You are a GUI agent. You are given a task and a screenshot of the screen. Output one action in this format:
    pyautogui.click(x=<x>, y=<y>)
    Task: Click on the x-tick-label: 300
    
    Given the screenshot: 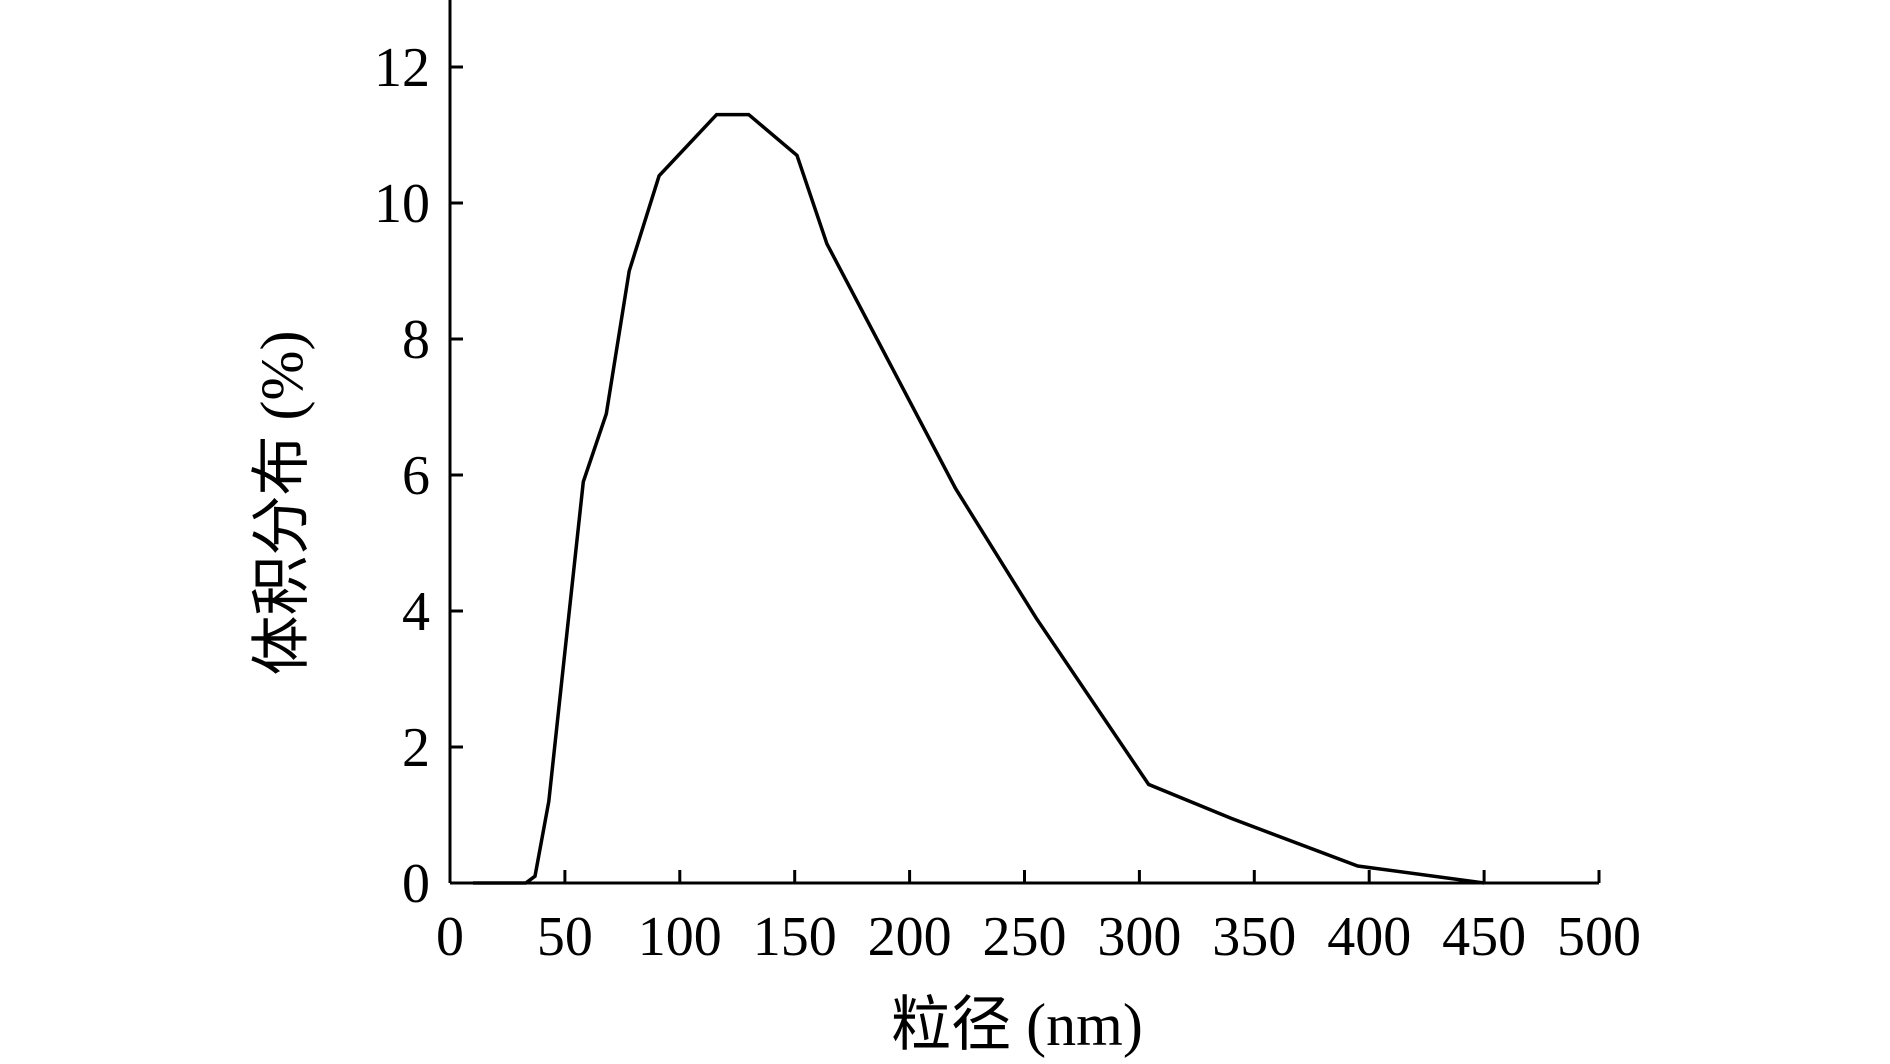 What is the action you would take?
    pyautogui.click(x=1139, y=937)
    